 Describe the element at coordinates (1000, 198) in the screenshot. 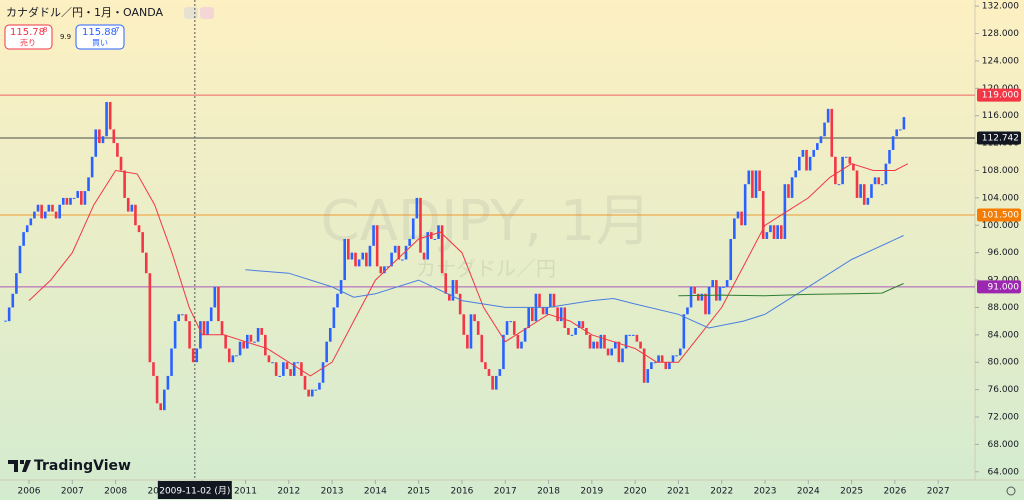

I see `price-tick-label: 104.000` at that location.